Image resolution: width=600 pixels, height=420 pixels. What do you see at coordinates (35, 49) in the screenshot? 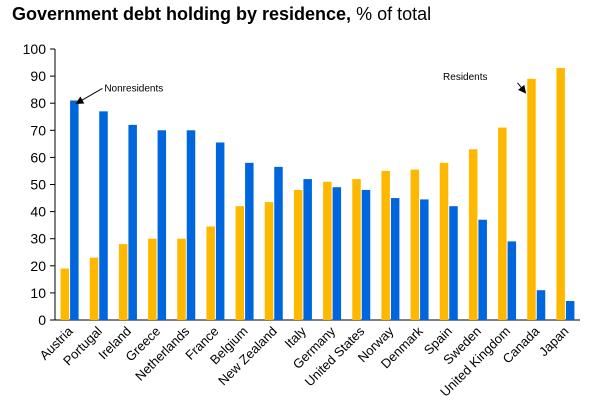
I see `y-tick-label: 100` at bounding box center [35, 49].